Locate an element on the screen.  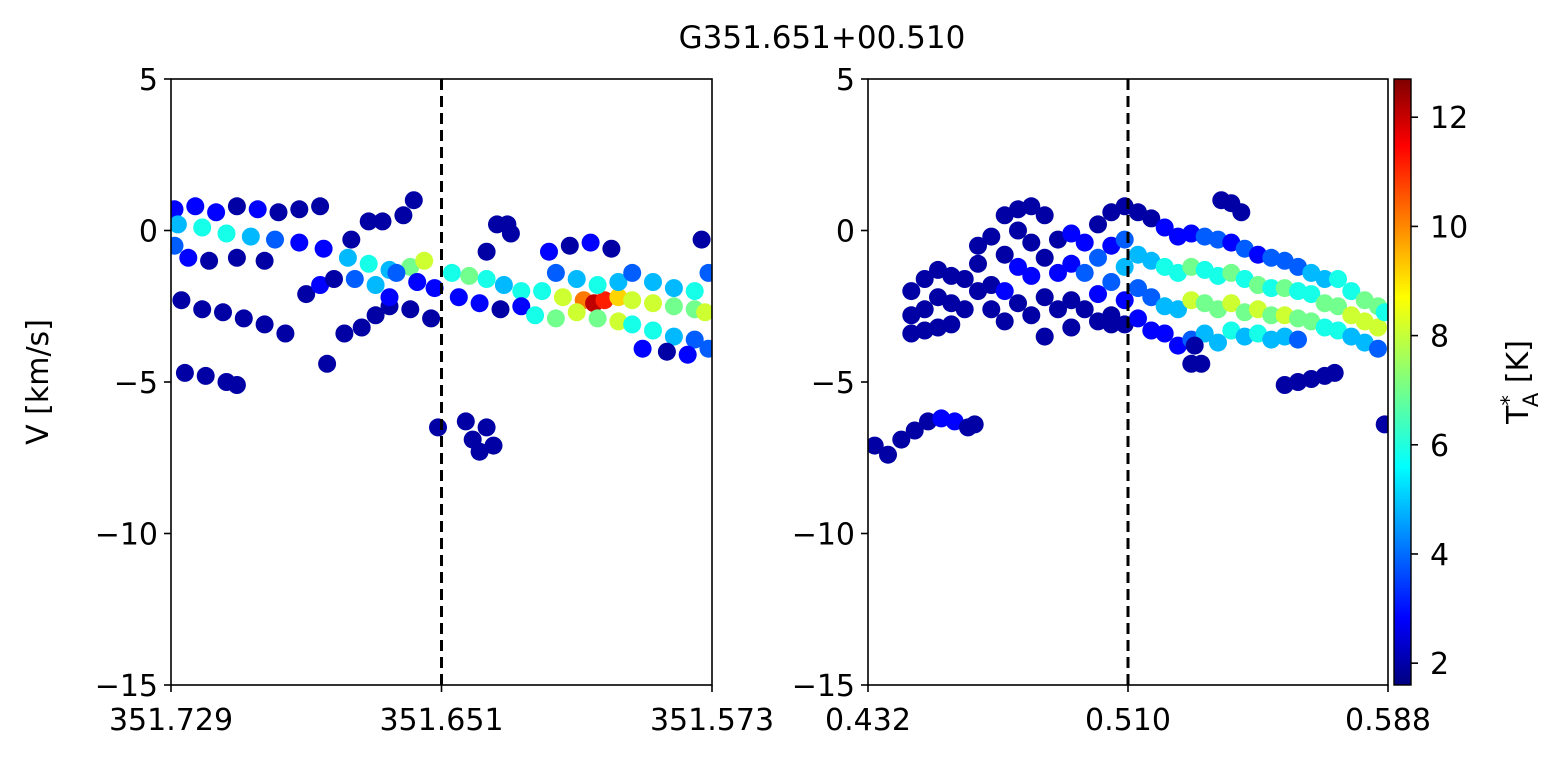
right-y-tick-label: 5 is located at coordinates (845, 80).